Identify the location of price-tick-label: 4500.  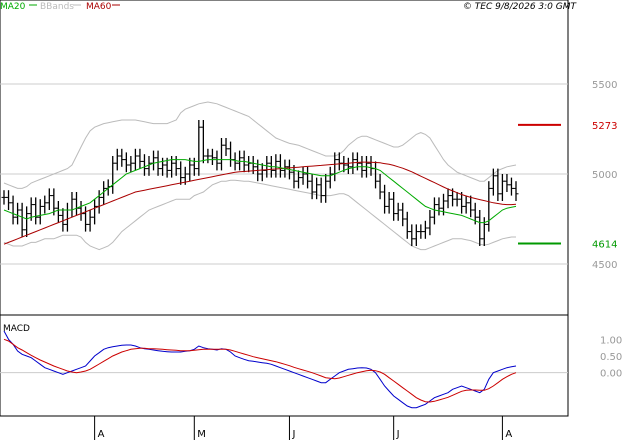
(604, 265).